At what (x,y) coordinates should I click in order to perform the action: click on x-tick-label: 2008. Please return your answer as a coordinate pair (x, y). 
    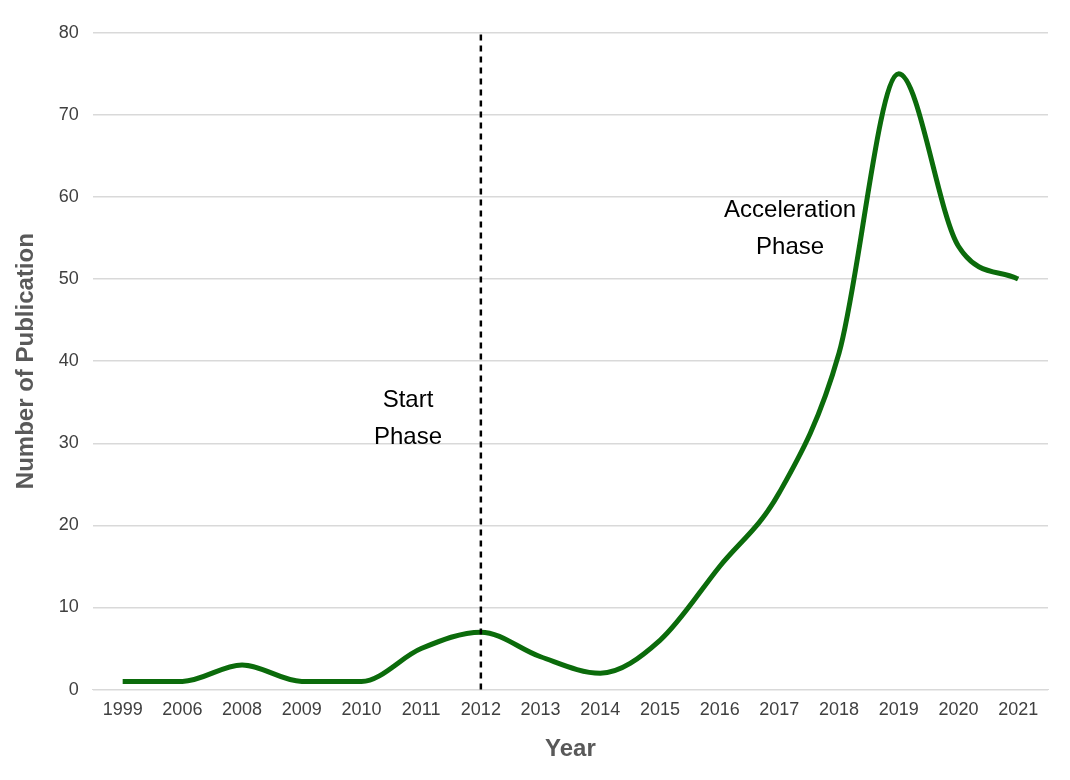
    Looking at the image, I should click on (242, 709).